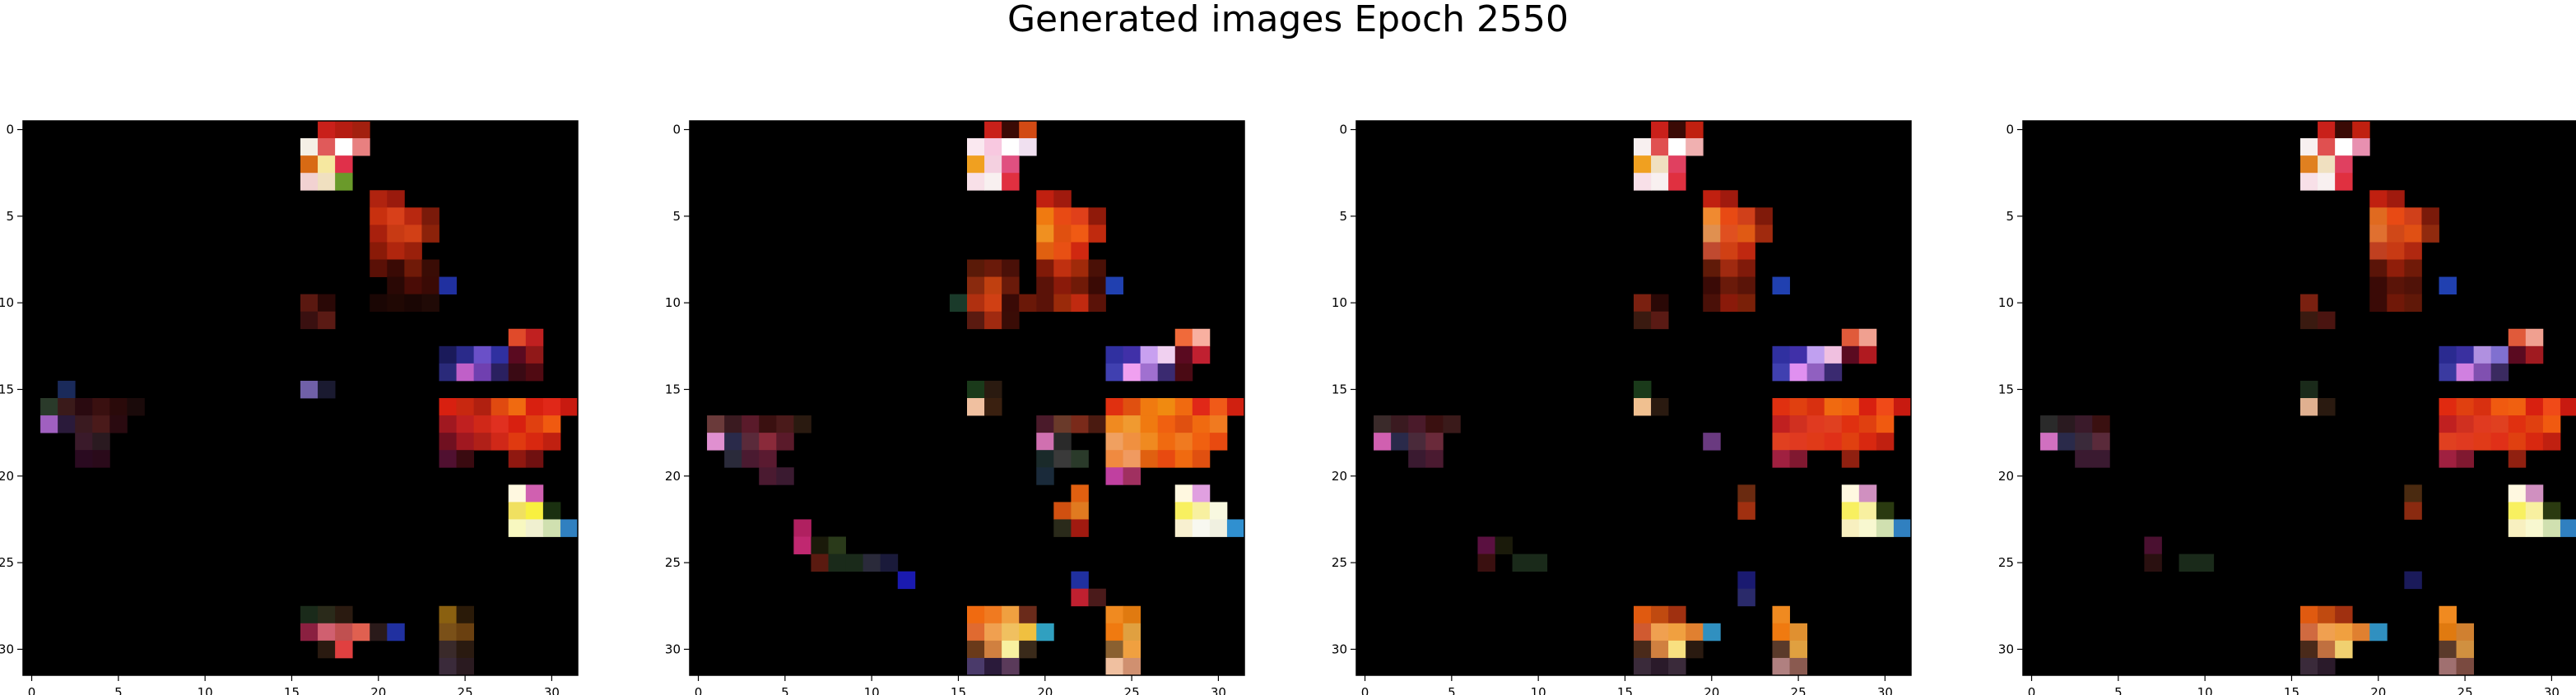 This screenshot has width=2576, height=695. What do you see at coordinates (673, 302) in the screenshot?
I see `y-tick-label: 10` at bounding box center [673, 302].